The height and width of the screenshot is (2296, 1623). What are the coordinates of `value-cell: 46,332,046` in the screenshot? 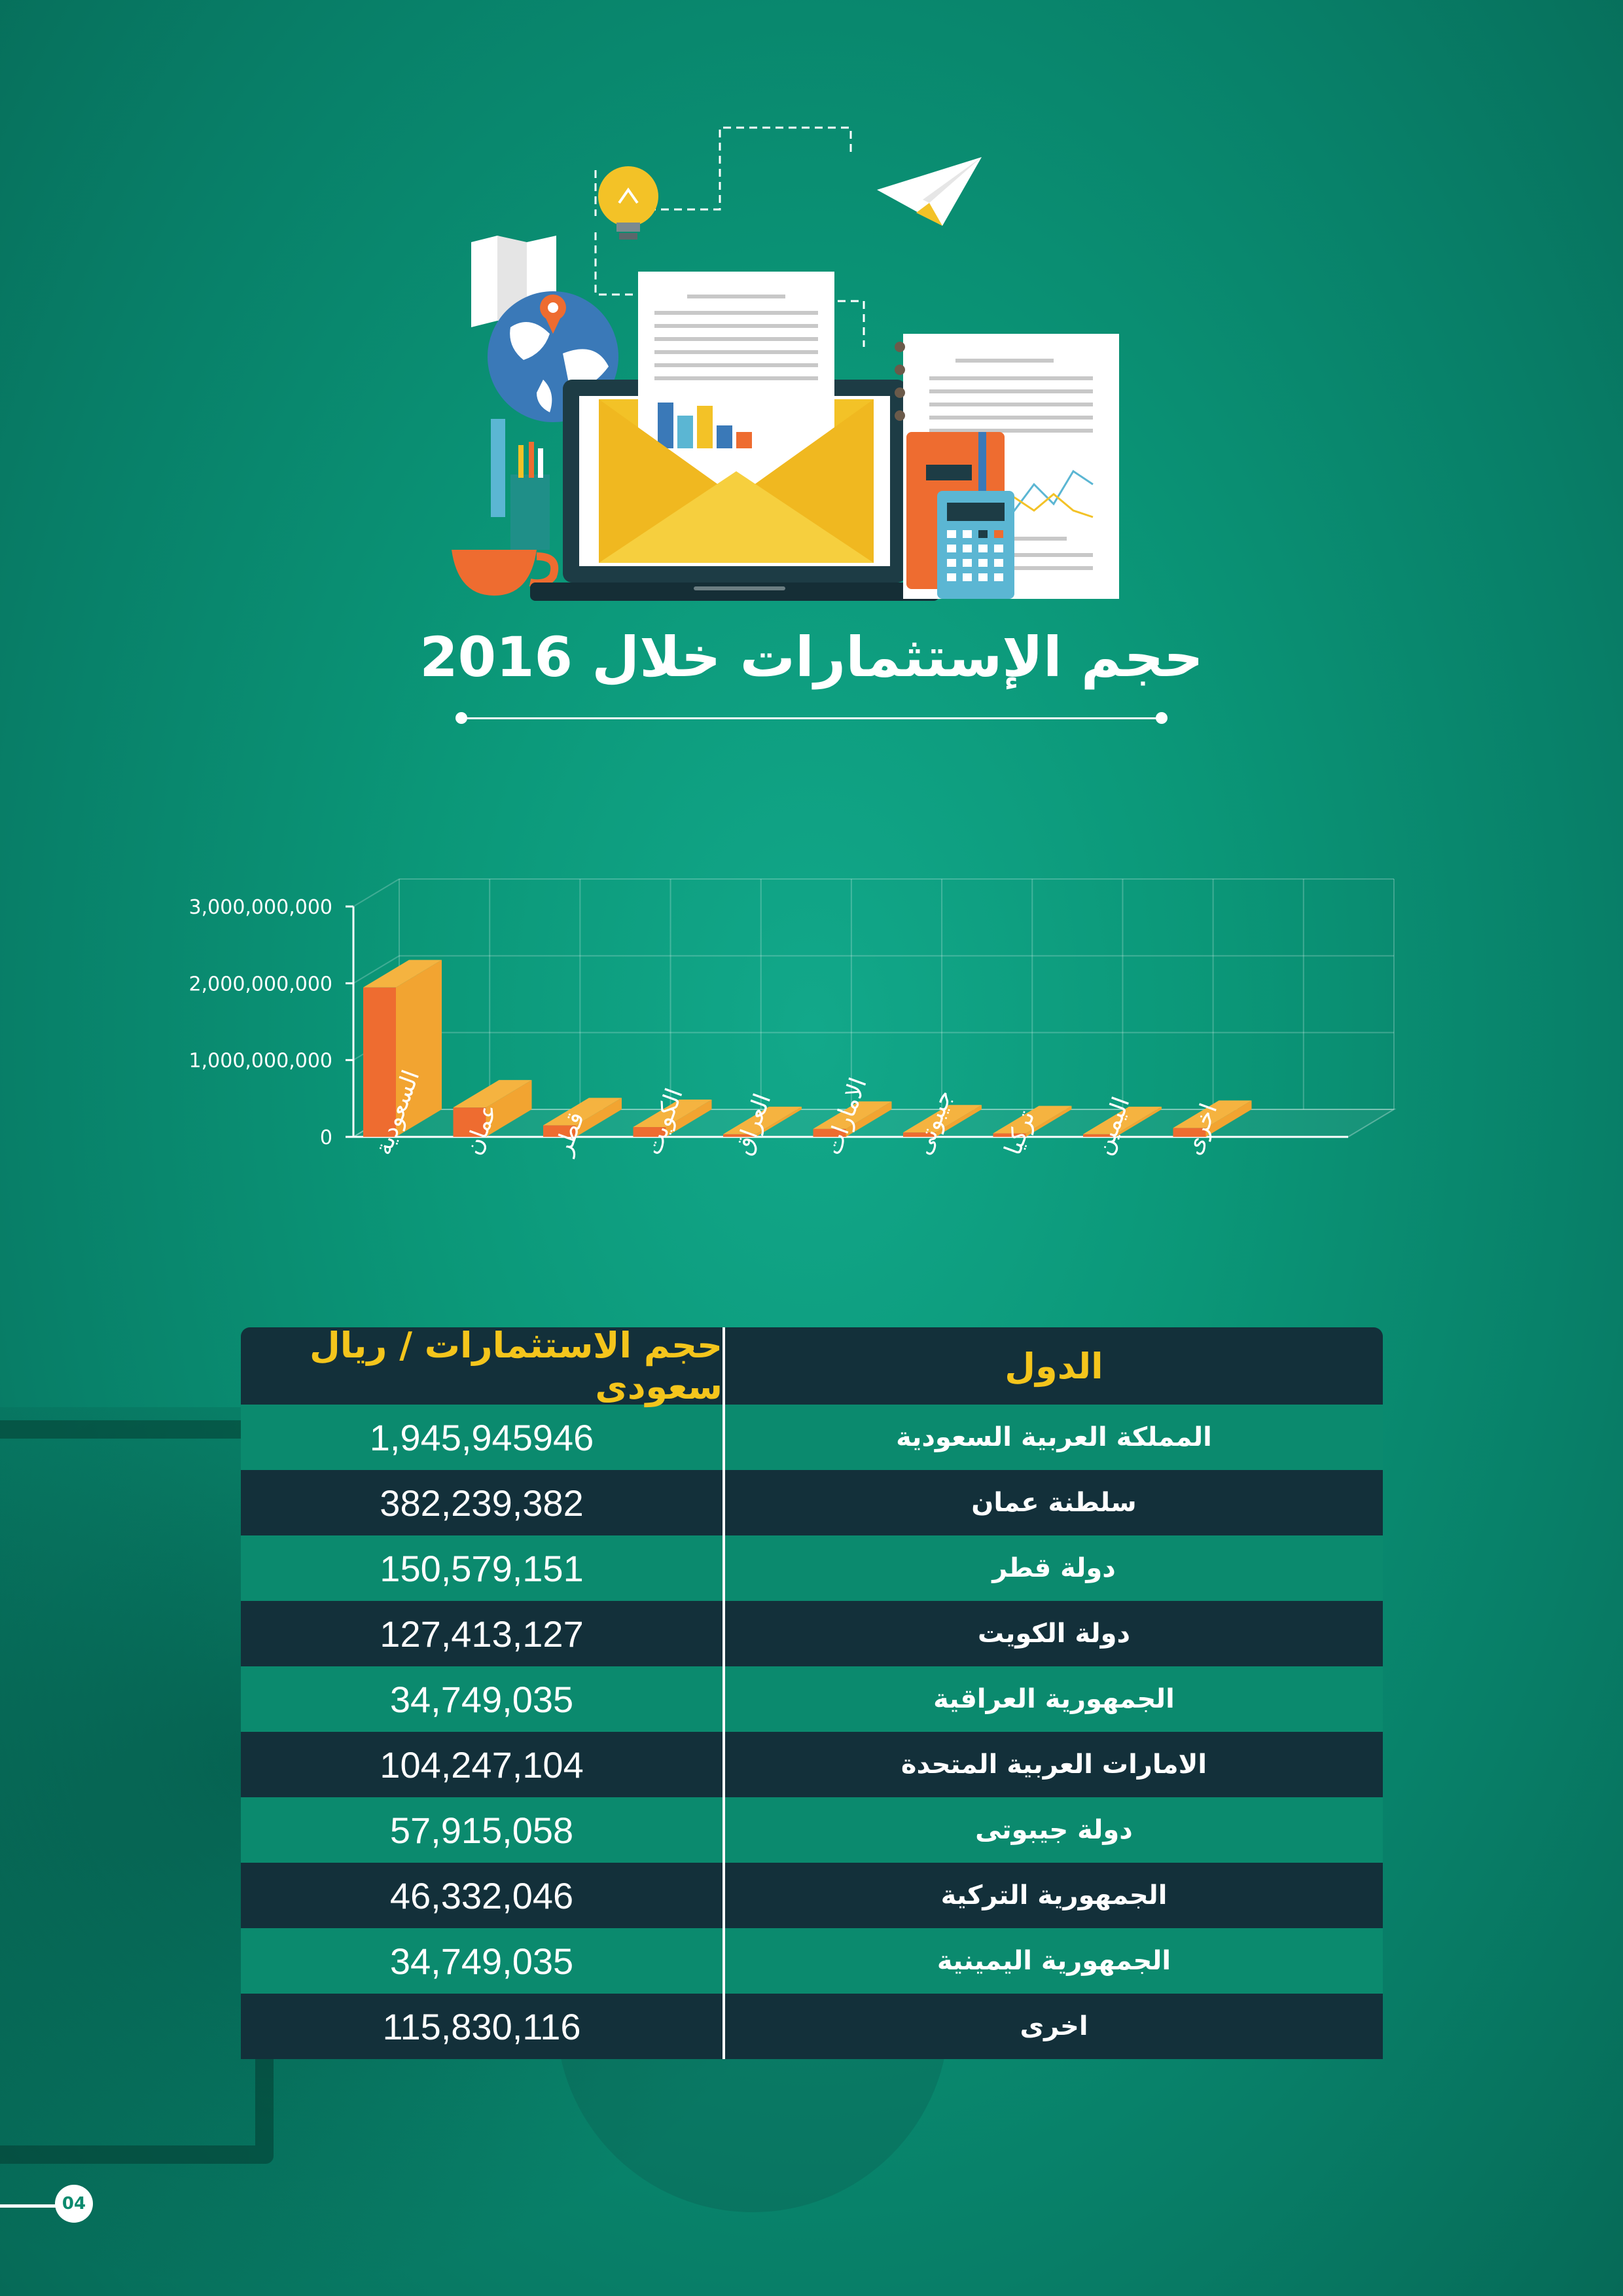 It's located at (483, 1895).